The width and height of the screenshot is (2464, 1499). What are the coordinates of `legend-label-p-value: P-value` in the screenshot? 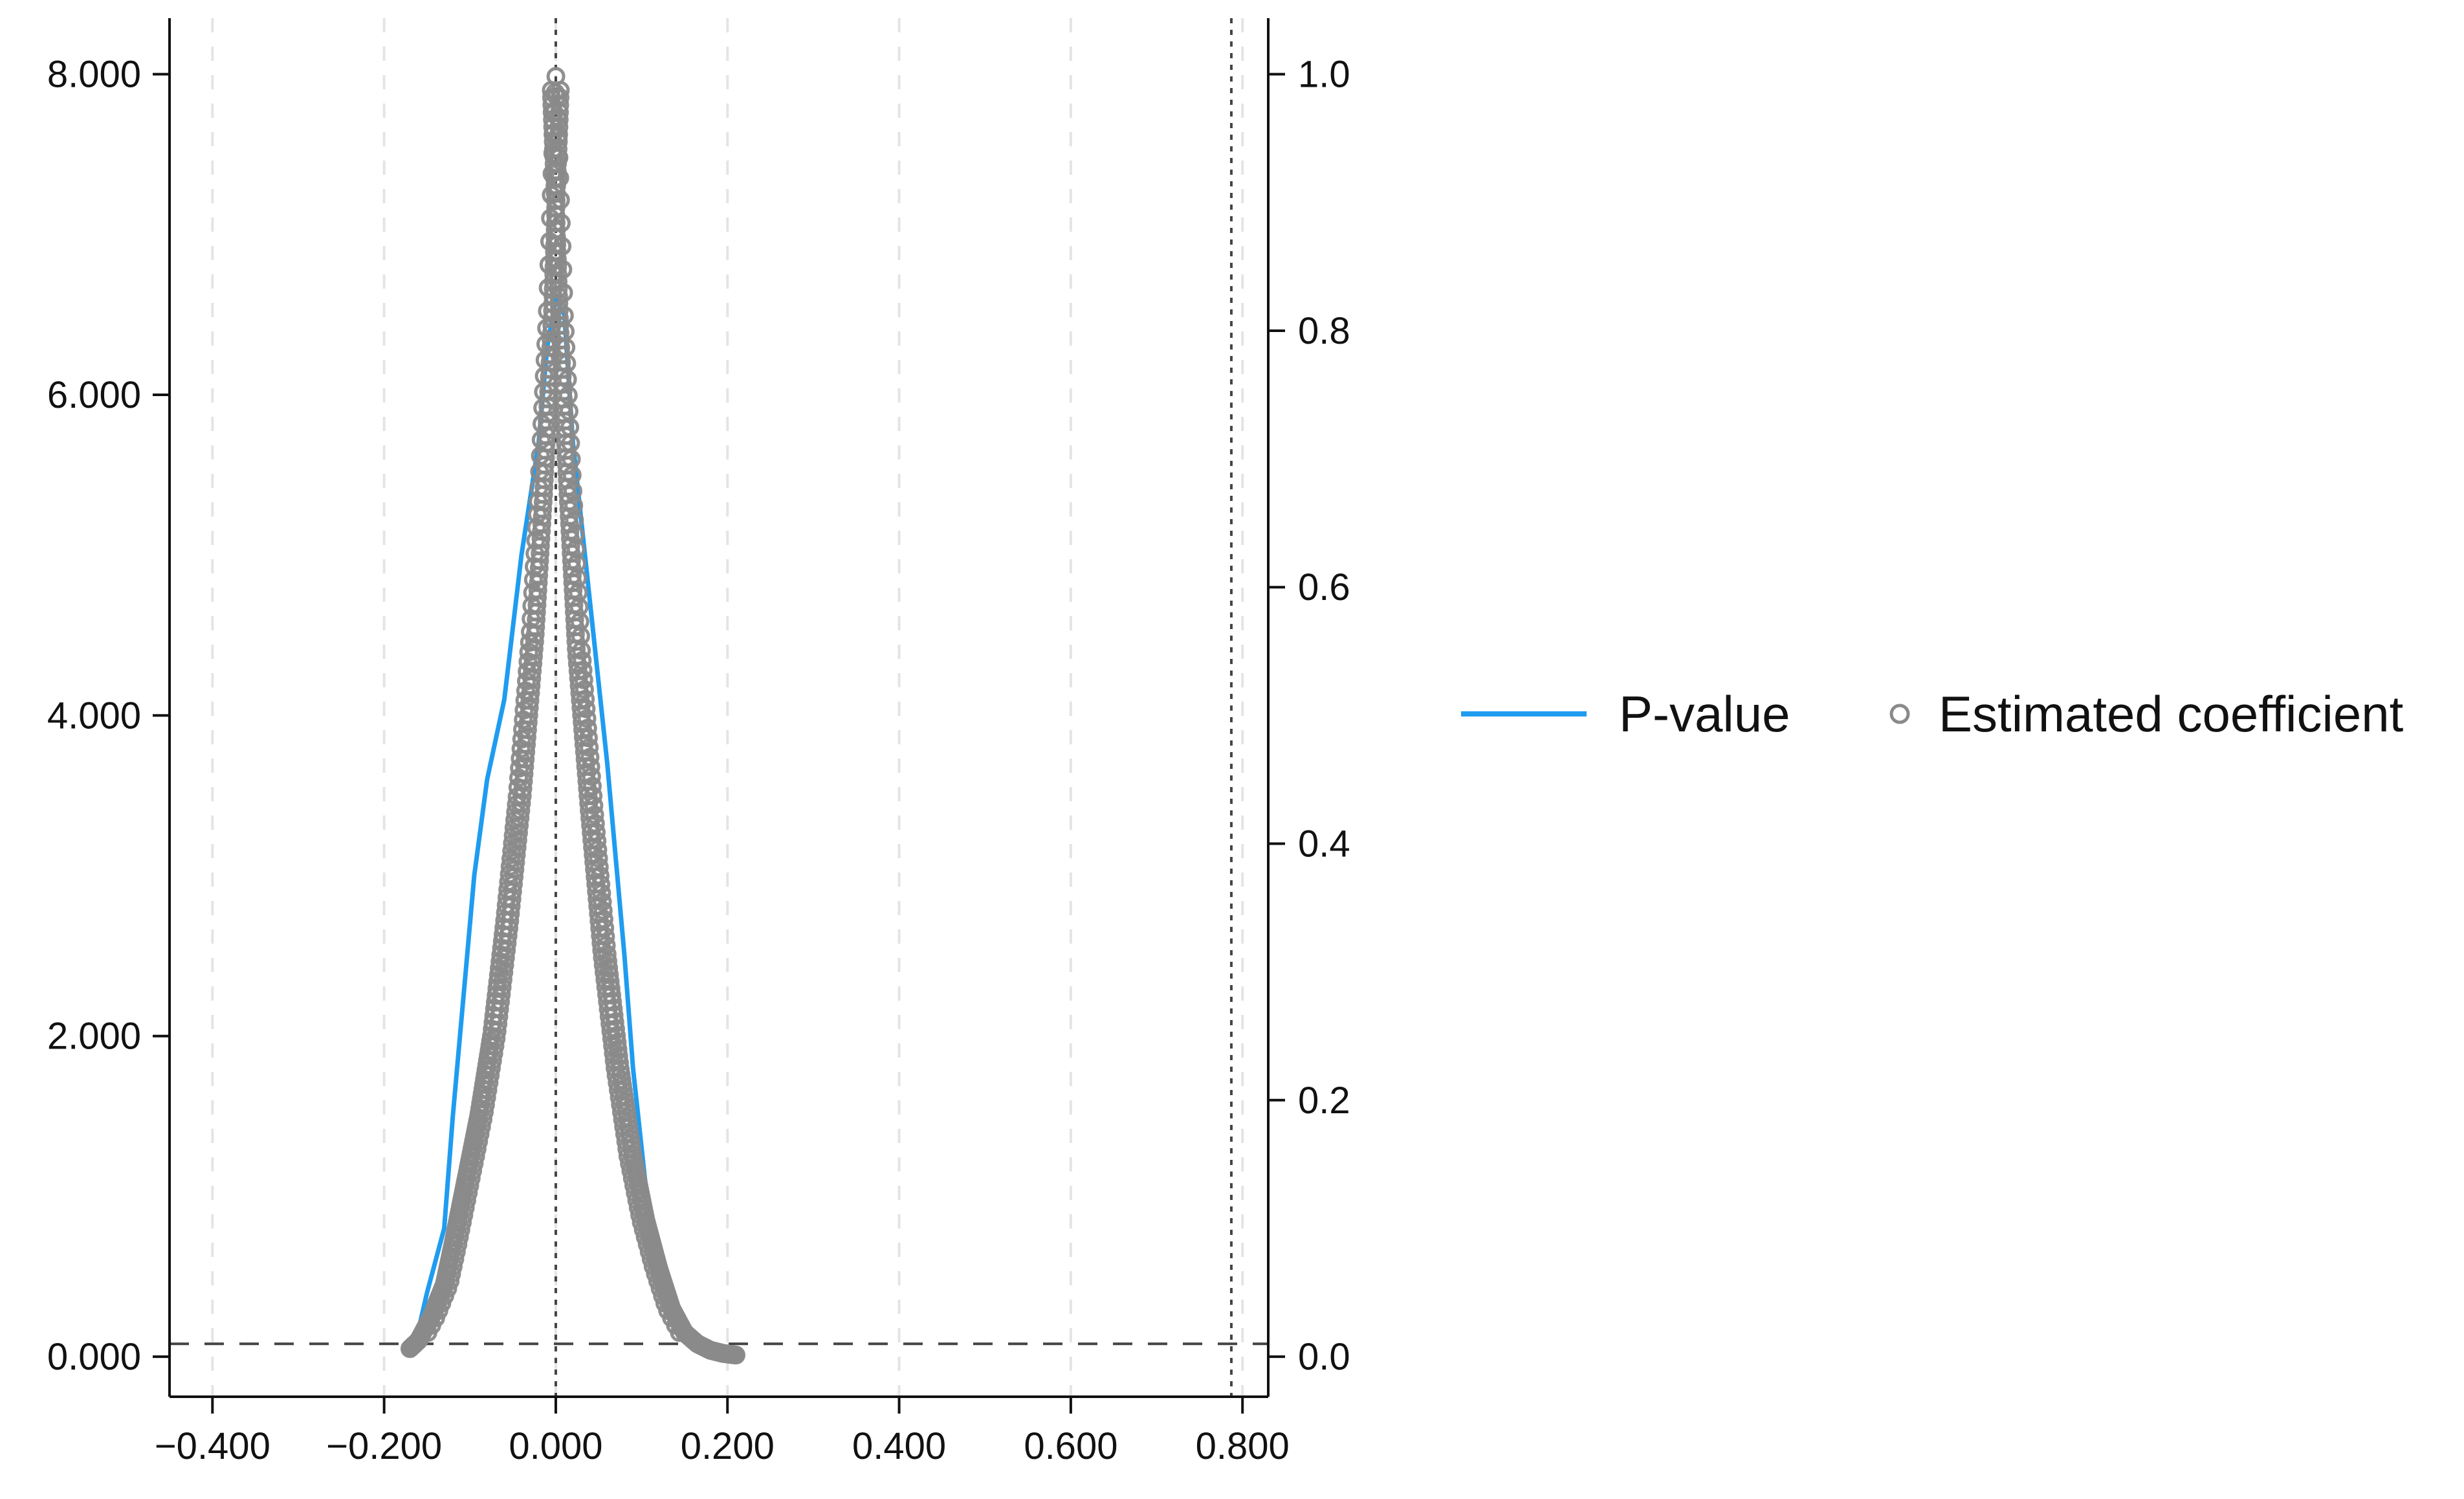 It's located at (1704, 714).